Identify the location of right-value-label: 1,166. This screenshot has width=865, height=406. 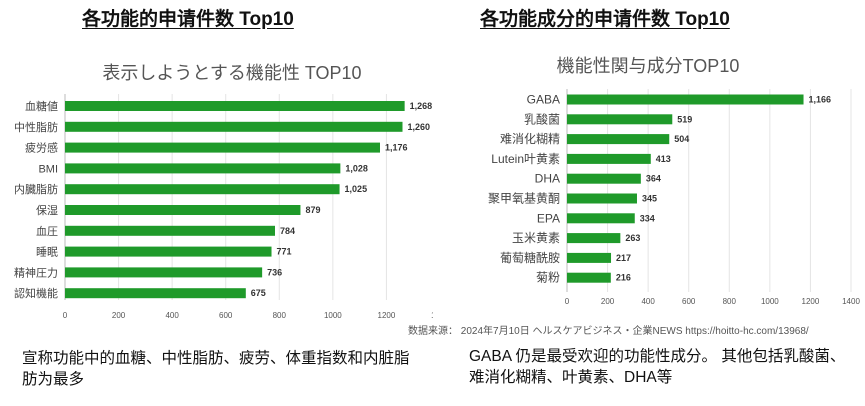
(820, 100).